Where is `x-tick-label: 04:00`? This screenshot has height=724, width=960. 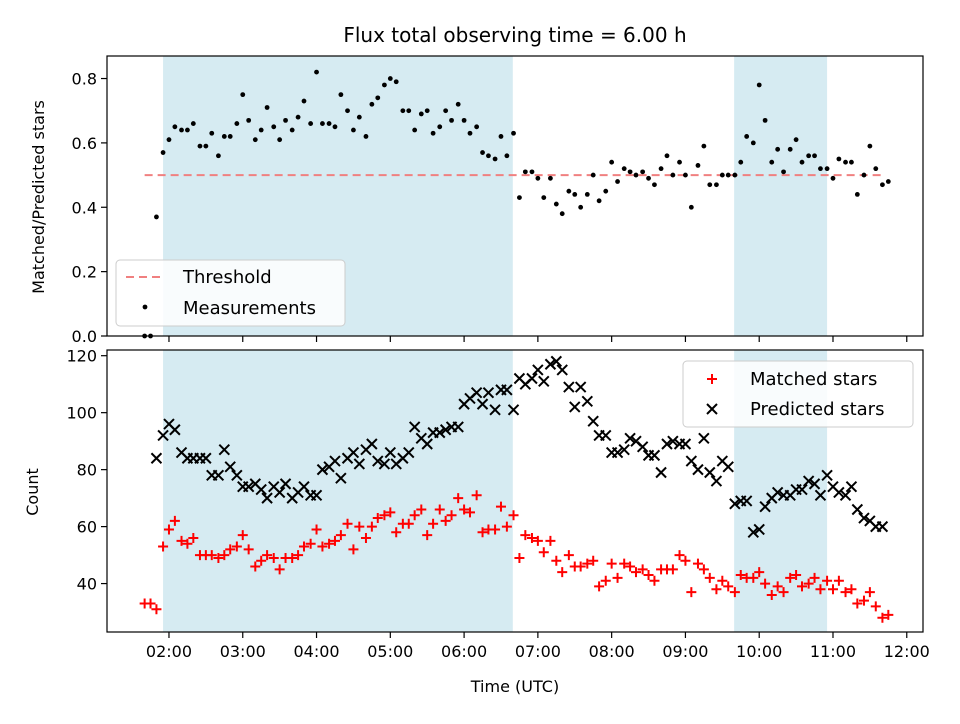 x-tick-label: 04:00 is located at coordinates (316, 651).